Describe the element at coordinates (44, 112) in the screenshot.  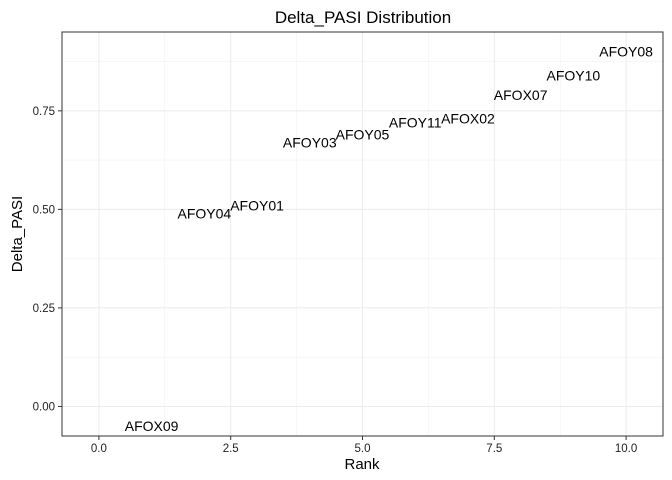
I see `y-tick-label: 0.75` at that location.